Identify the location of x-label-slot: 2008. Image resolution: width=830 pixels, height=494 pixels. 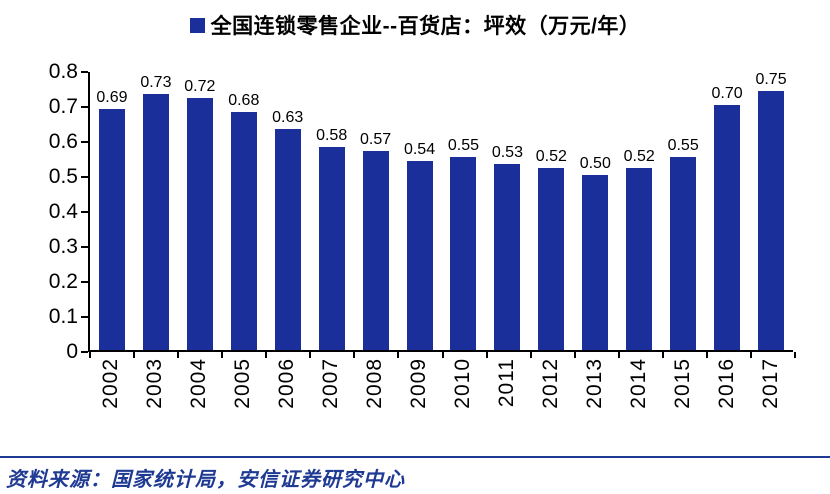
(374, 395).